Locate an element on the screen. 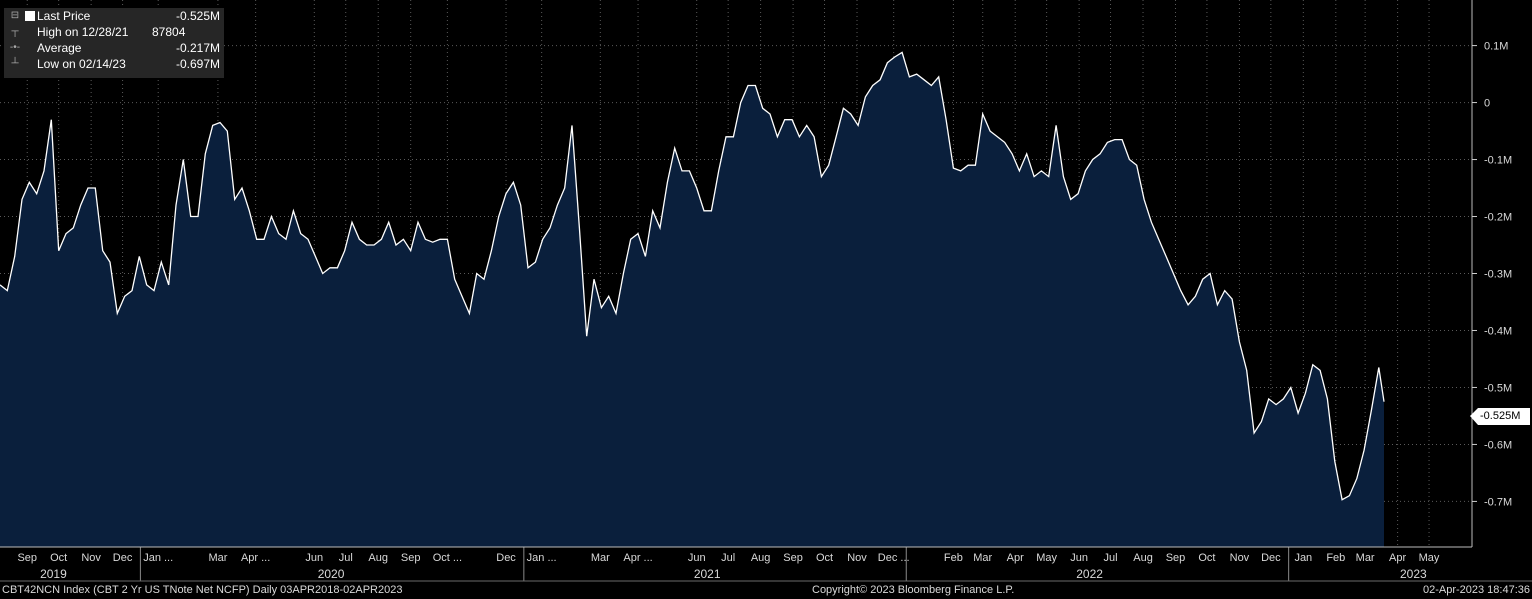  y-tick-label: 0 is located at coordinates (1487, 104).